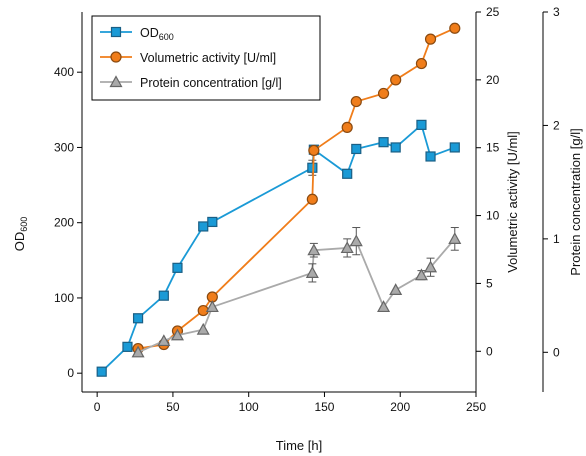 The width and height of the screenshot is (586, 456). What do you see at coordinates (556, 12) in the screenshot?
I see `prot-tick-label: 3` at bounding box center [556, 12].